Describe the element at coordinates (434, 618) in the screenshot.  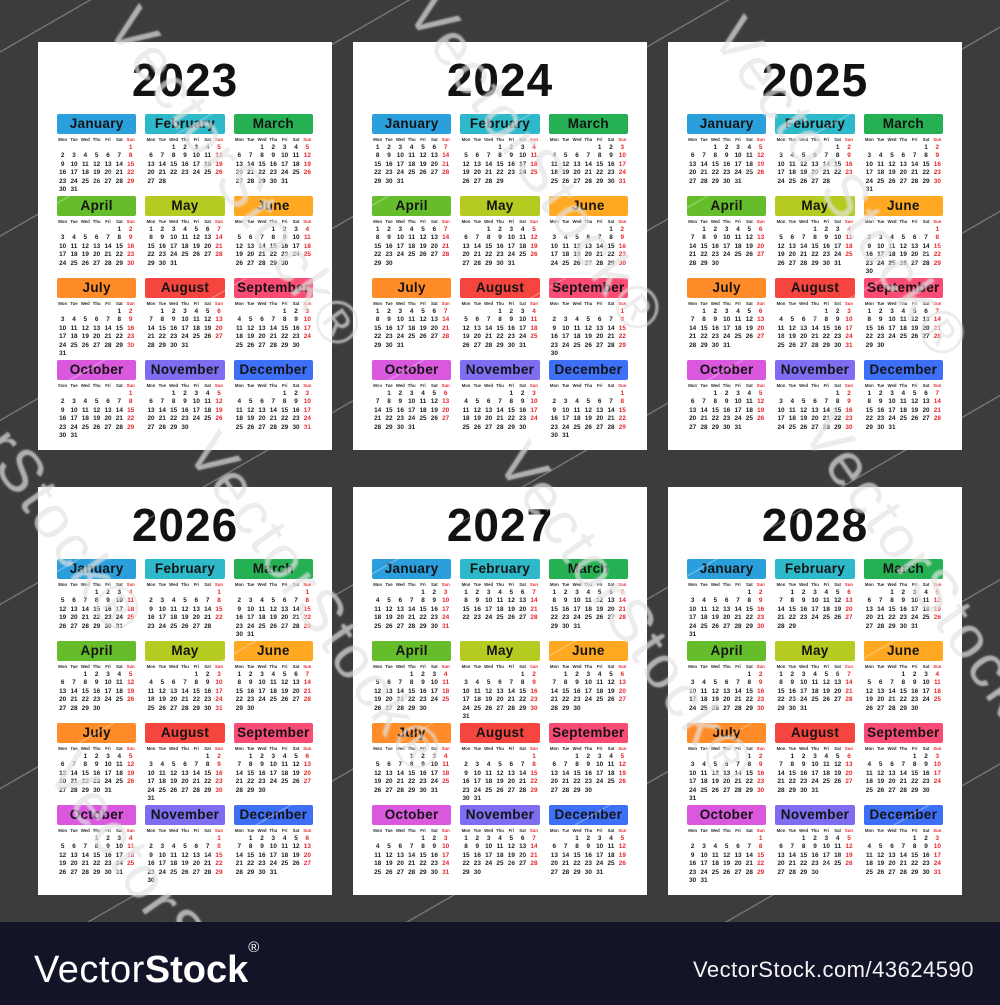
I see `date-cell: 23` at that location.